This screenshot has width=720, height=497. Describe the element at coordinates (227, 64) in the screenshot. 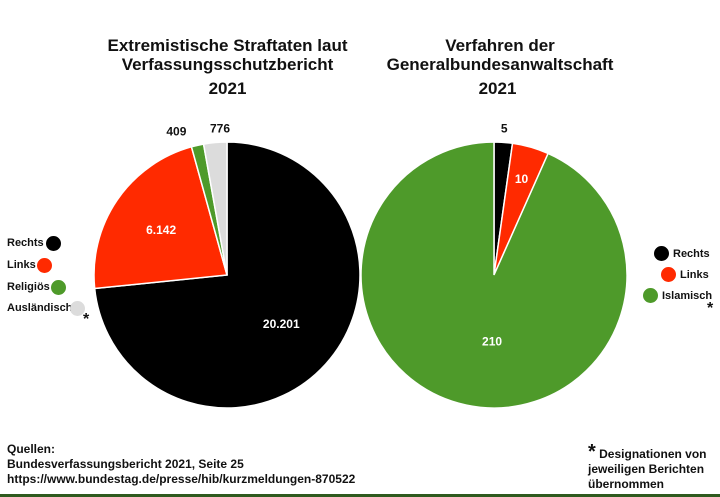

I see `title-line: Verfassungsschutzbericht` at that location.